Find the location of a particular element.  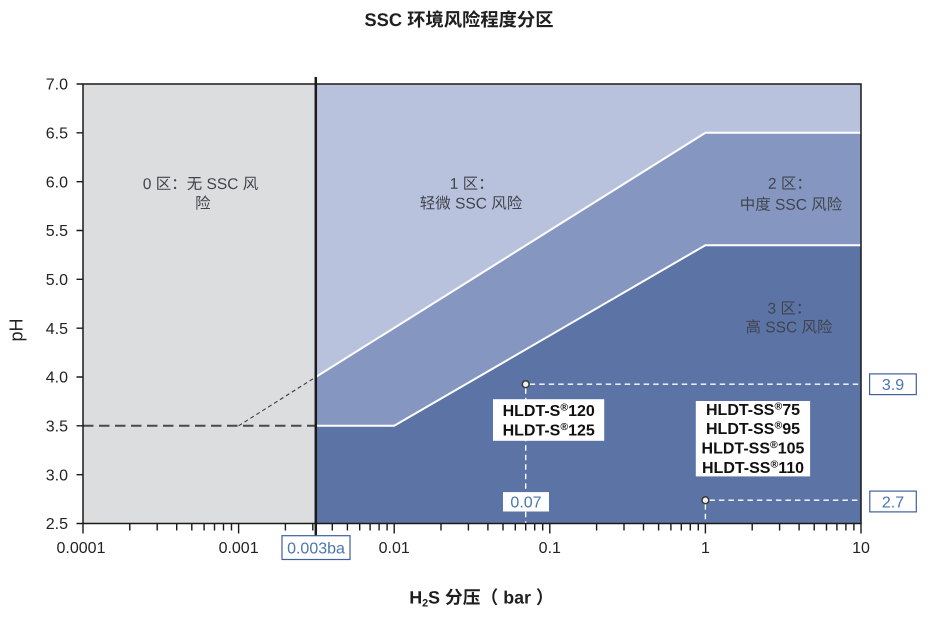

svg-text: HLDT-S®120 is located at coordinates (549, 411).